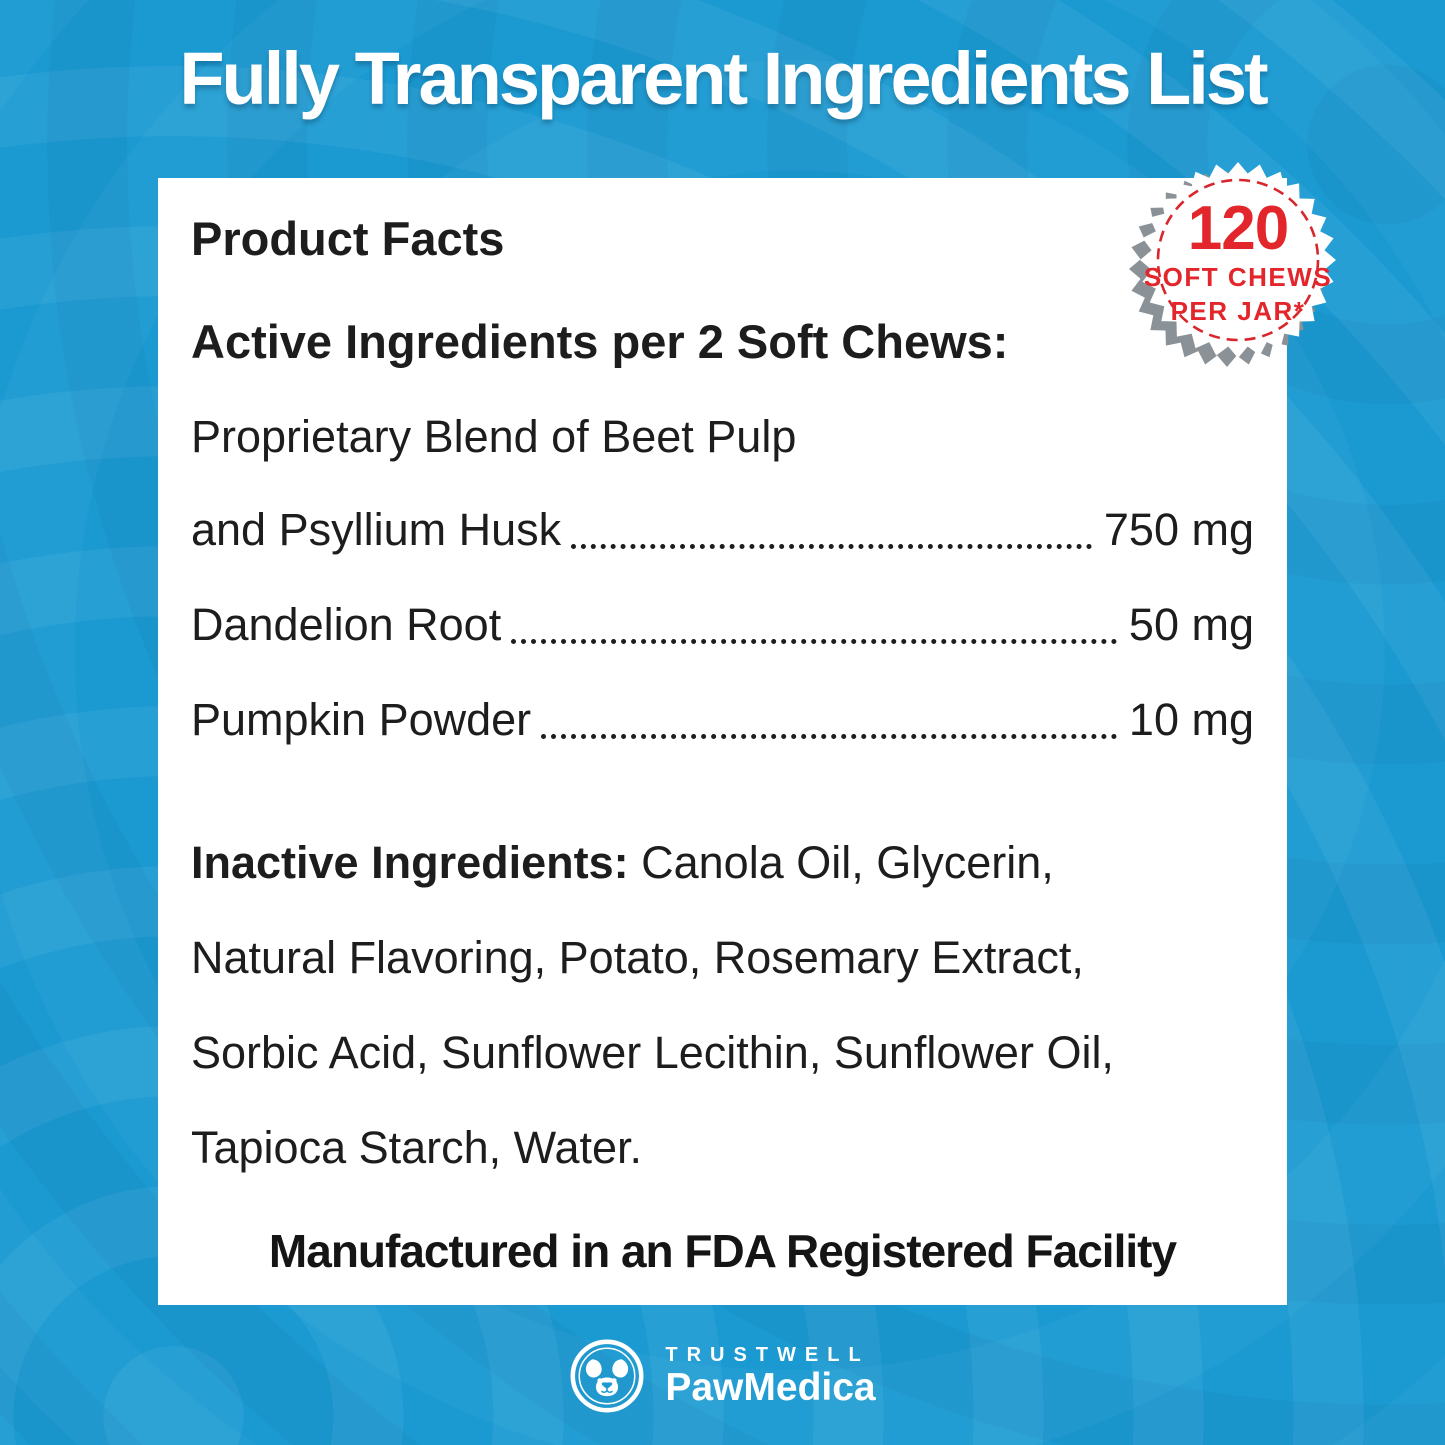  I want to click on brand-text: TRUSTWELL PawMedica, so click(770, 1376).